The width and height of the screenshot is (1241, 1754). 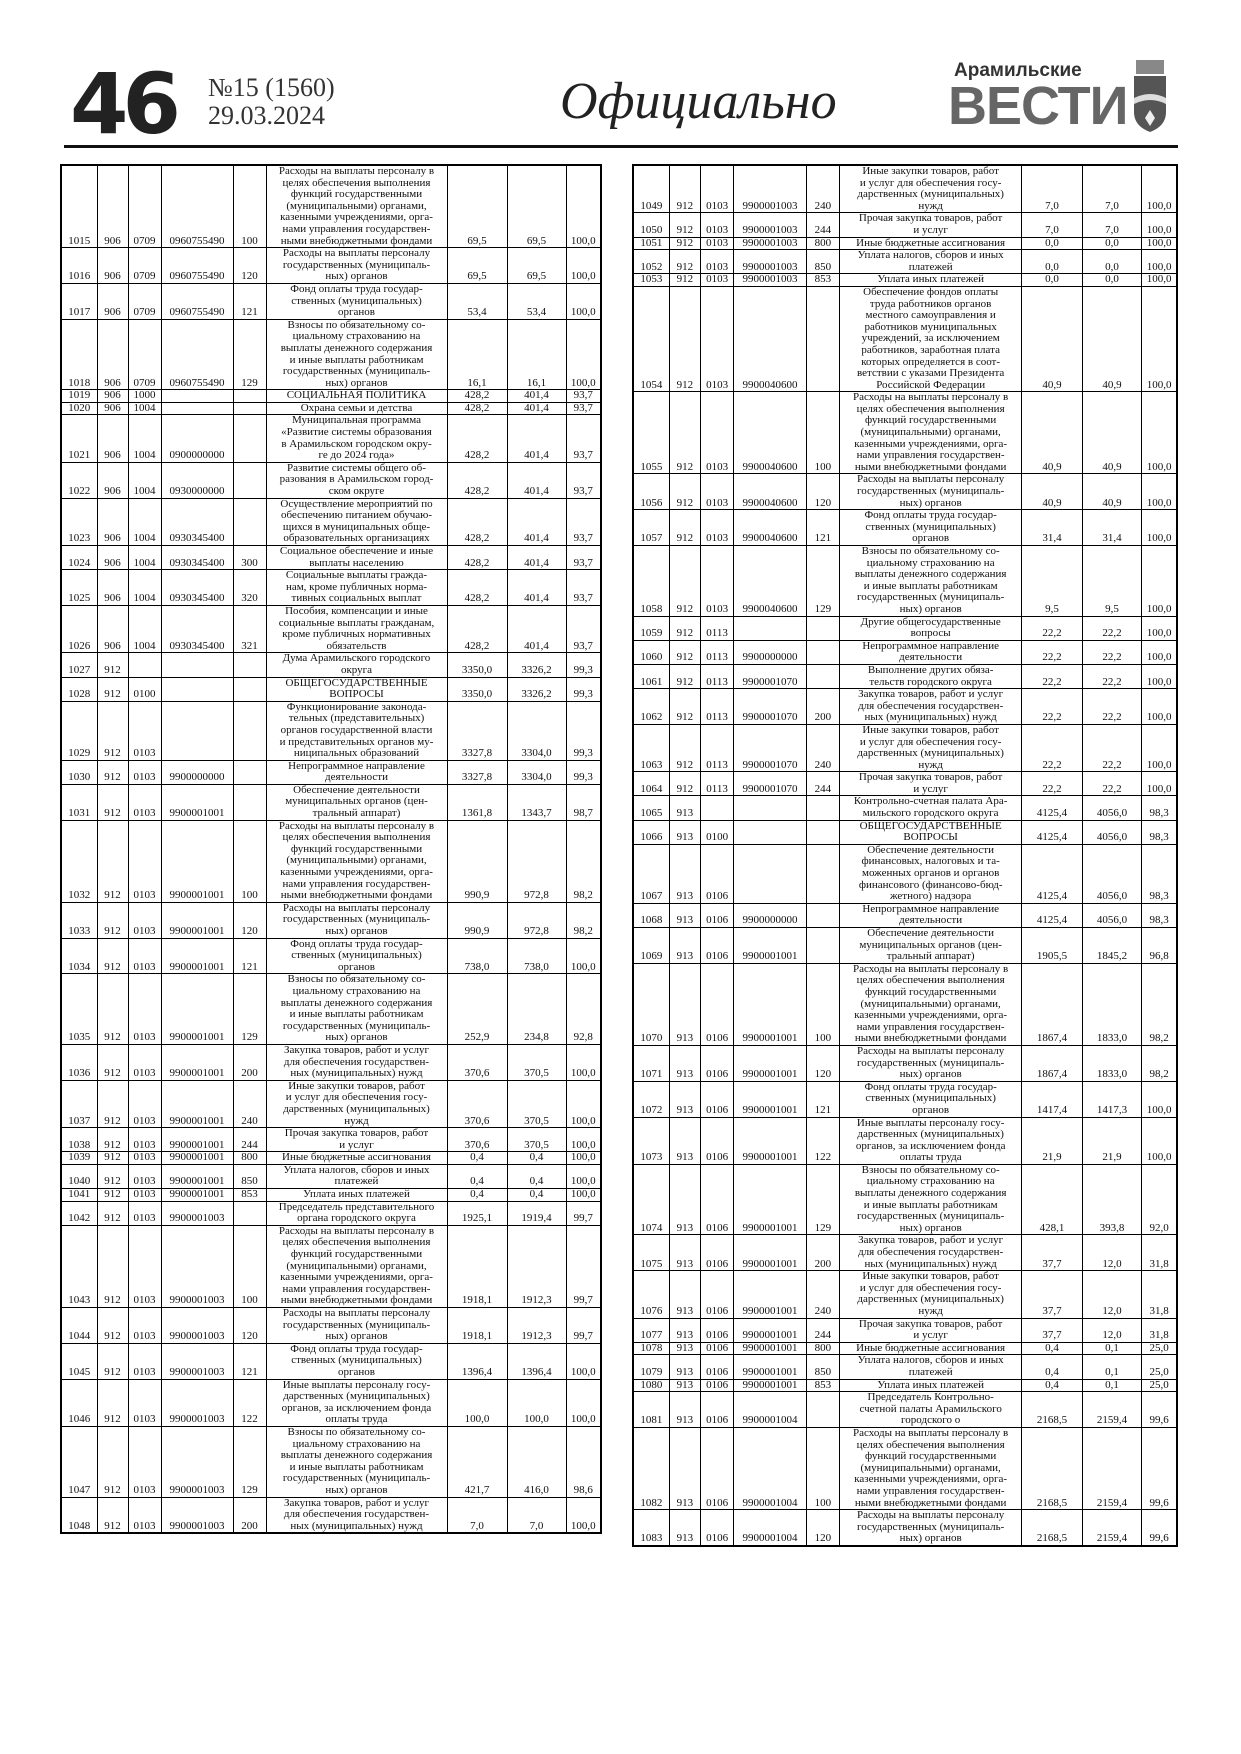 What do you see at coordinates (79, 1266) in the screenshot?
I see `row-number: 1043` at bounding box center [79, 1266].